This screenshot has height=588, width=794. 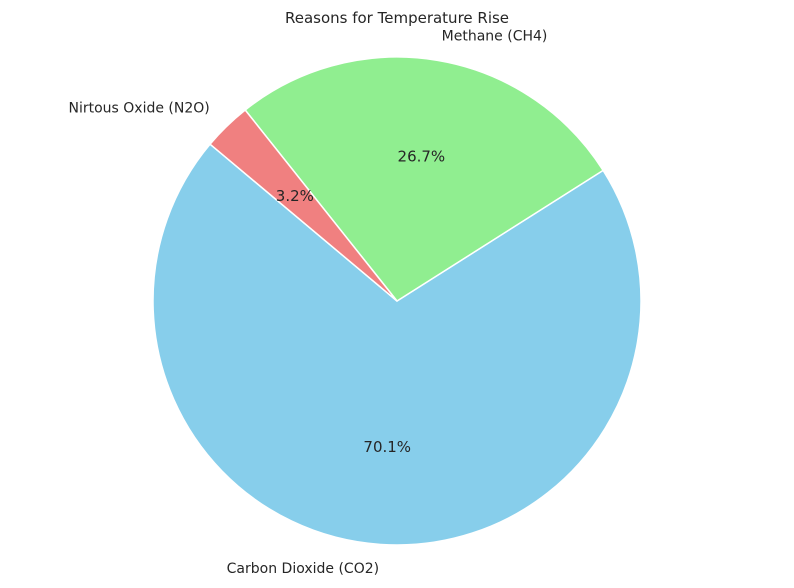 I want to click on pie-slice-nirtous-oxide-n2o, so click(x=303, y=205).